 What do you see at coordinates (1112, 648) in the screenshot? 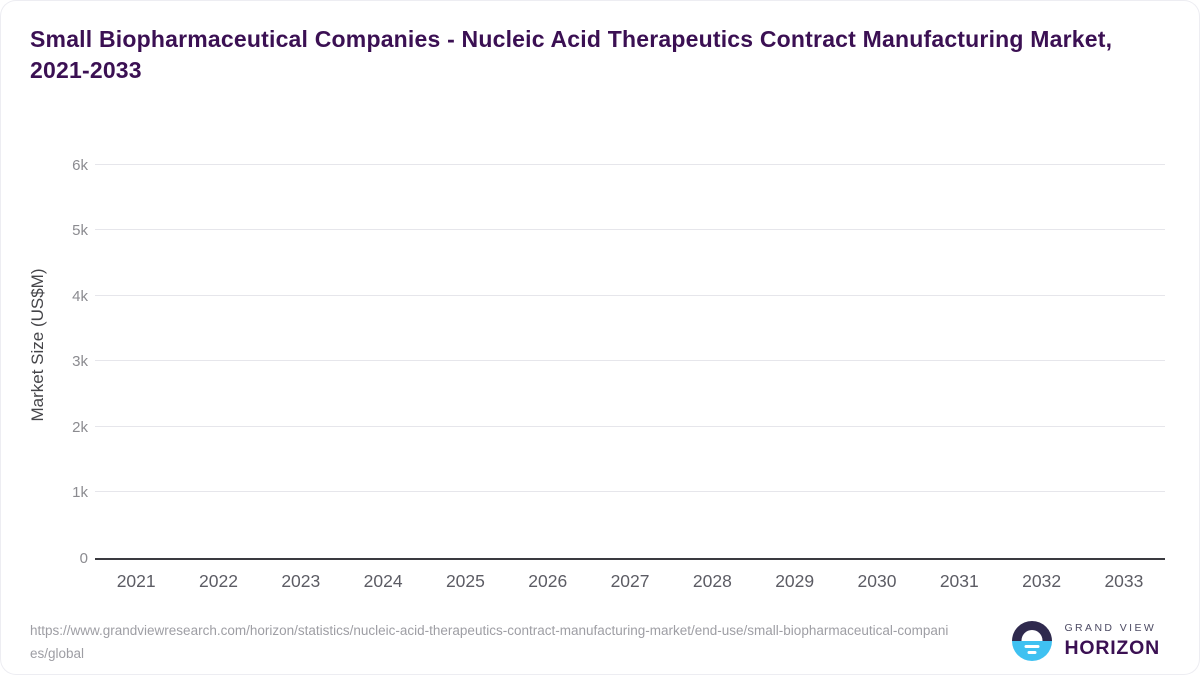
I see `brand-name-horizon: HORIZON` at bounding box center [1112, 648].